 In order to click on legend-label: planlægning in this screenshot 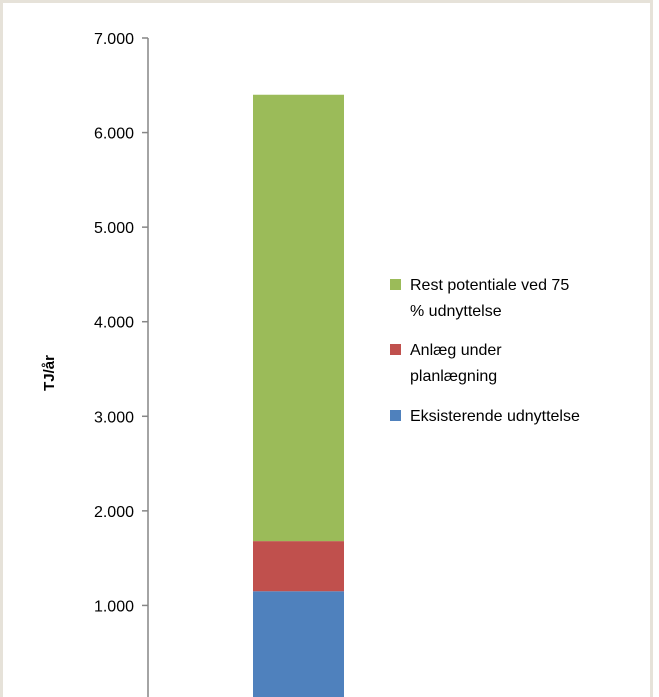, I will do `click(453, 376)`.